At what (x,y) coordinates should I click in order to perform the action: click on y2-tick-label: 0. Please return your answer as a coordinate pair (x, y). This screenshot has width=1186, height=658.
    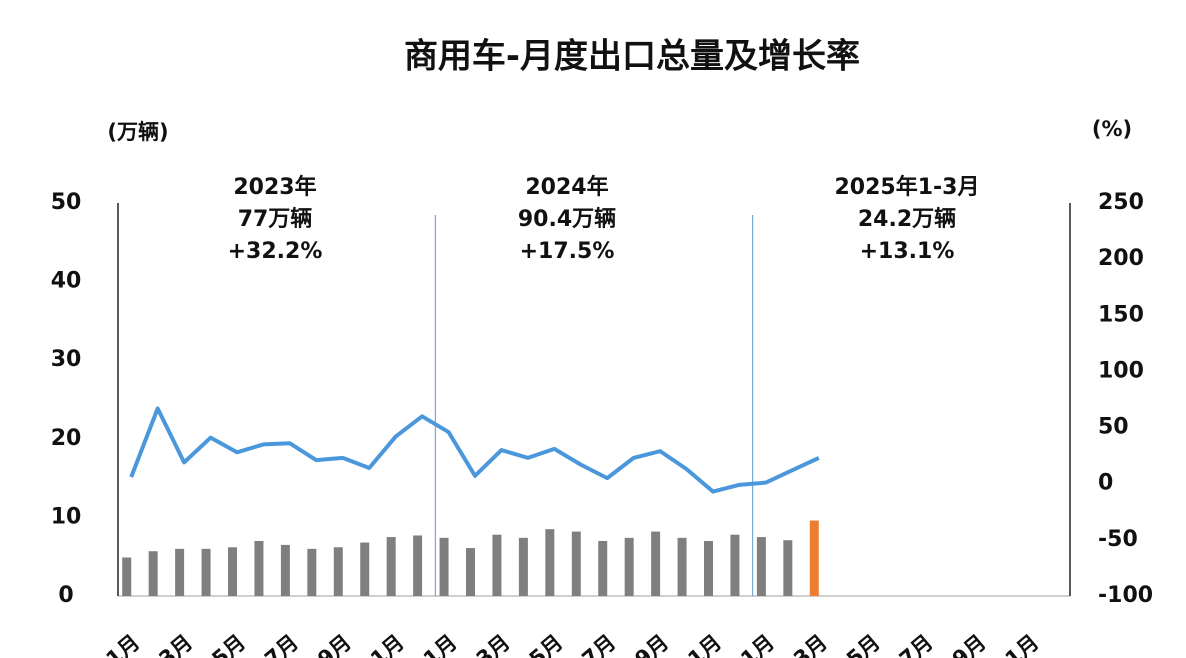
    Looking at the image, I should click on (1105, 483).